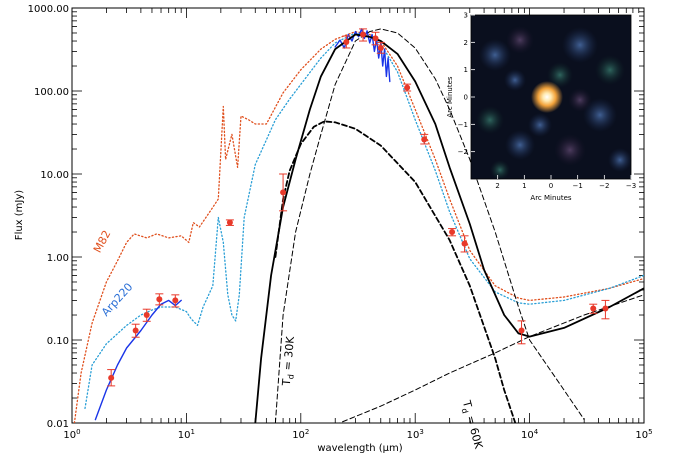 This screenshot has width=675, height=457. What do you see at coordinates (551, 186) in the screenshot?
I see `inset-x-tick-label: 0` at bounding box center [551, 186].